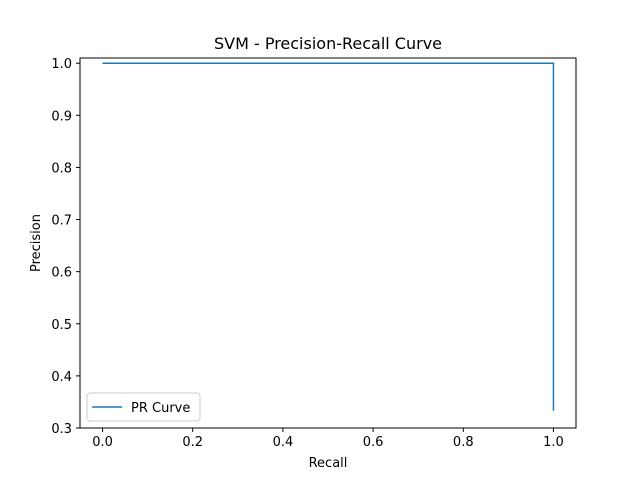 This screenshot has height=484, width=640. Describe the element at coordinates (192, 442) in the screenshot. I see `x-tick-label: 0.2` at that location.